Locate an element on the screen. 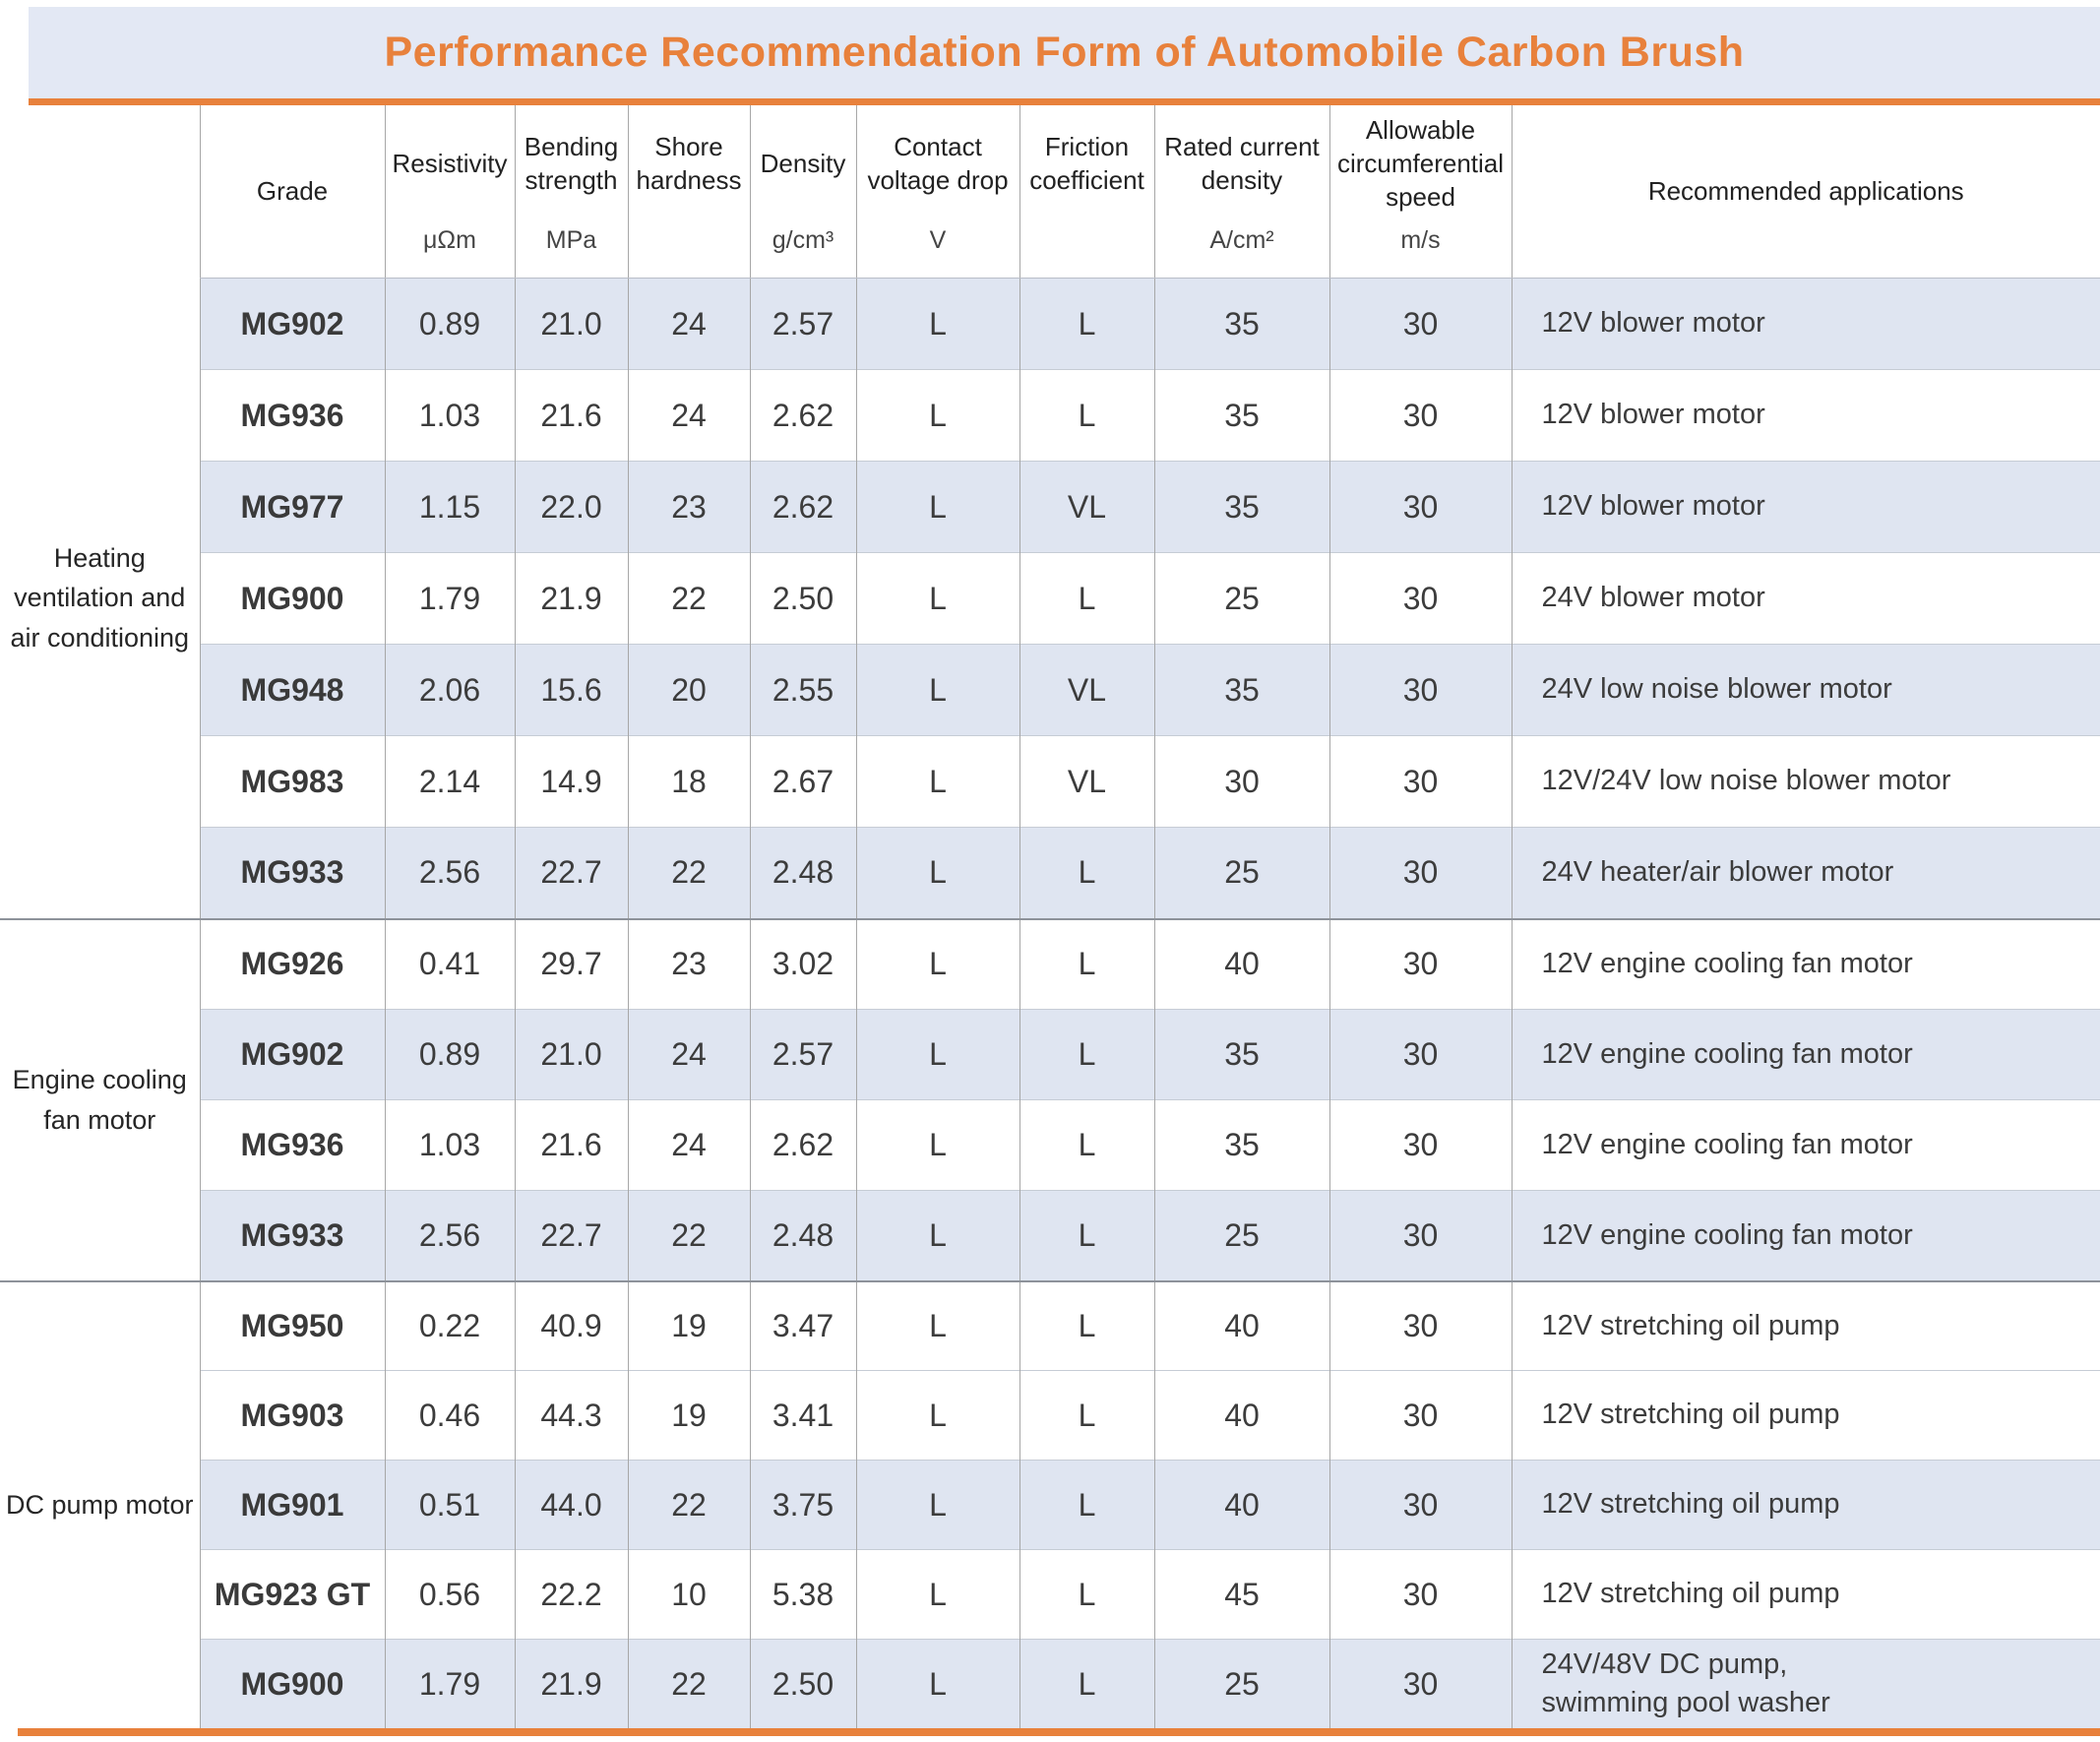 The height and width of the screenshot is (1742, 2100). column-header-label: Resistivity is located at coordinates (450, 164).